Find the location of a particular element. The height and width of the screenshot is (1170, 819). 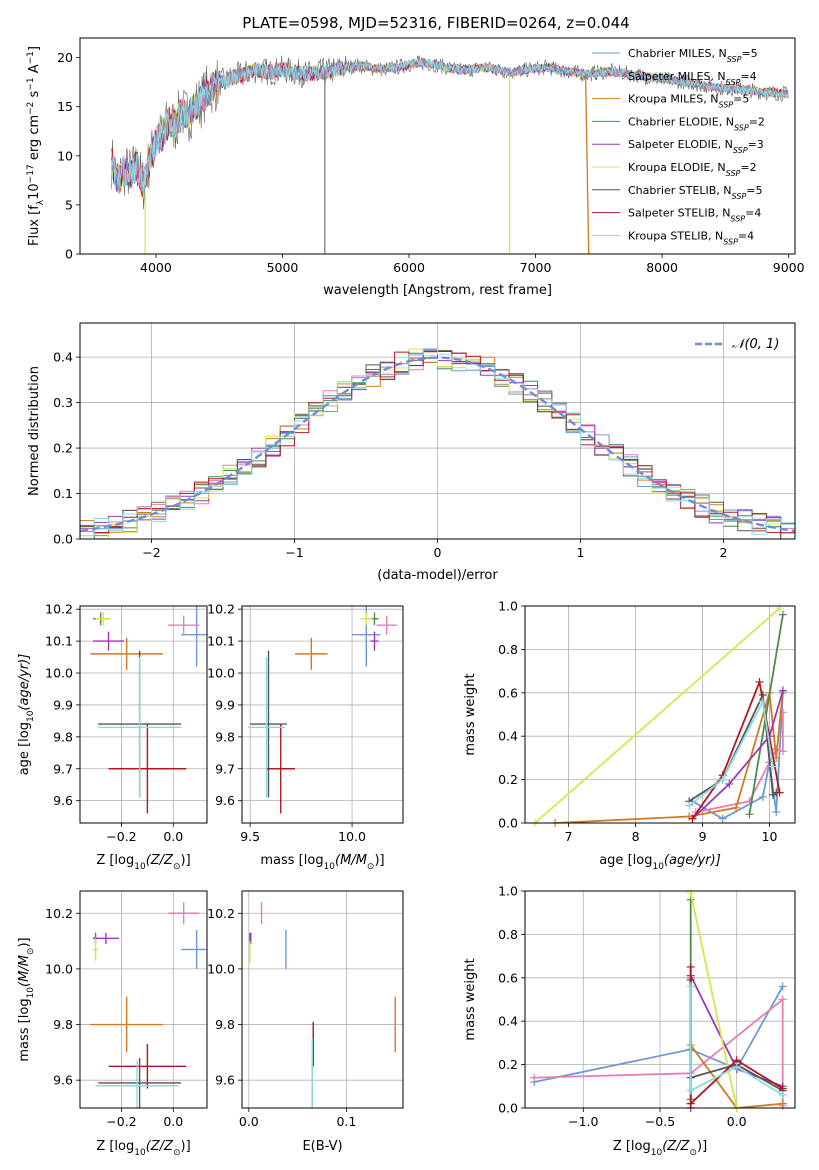

y-tick-label: 15 is located at coordinates (65, 106).